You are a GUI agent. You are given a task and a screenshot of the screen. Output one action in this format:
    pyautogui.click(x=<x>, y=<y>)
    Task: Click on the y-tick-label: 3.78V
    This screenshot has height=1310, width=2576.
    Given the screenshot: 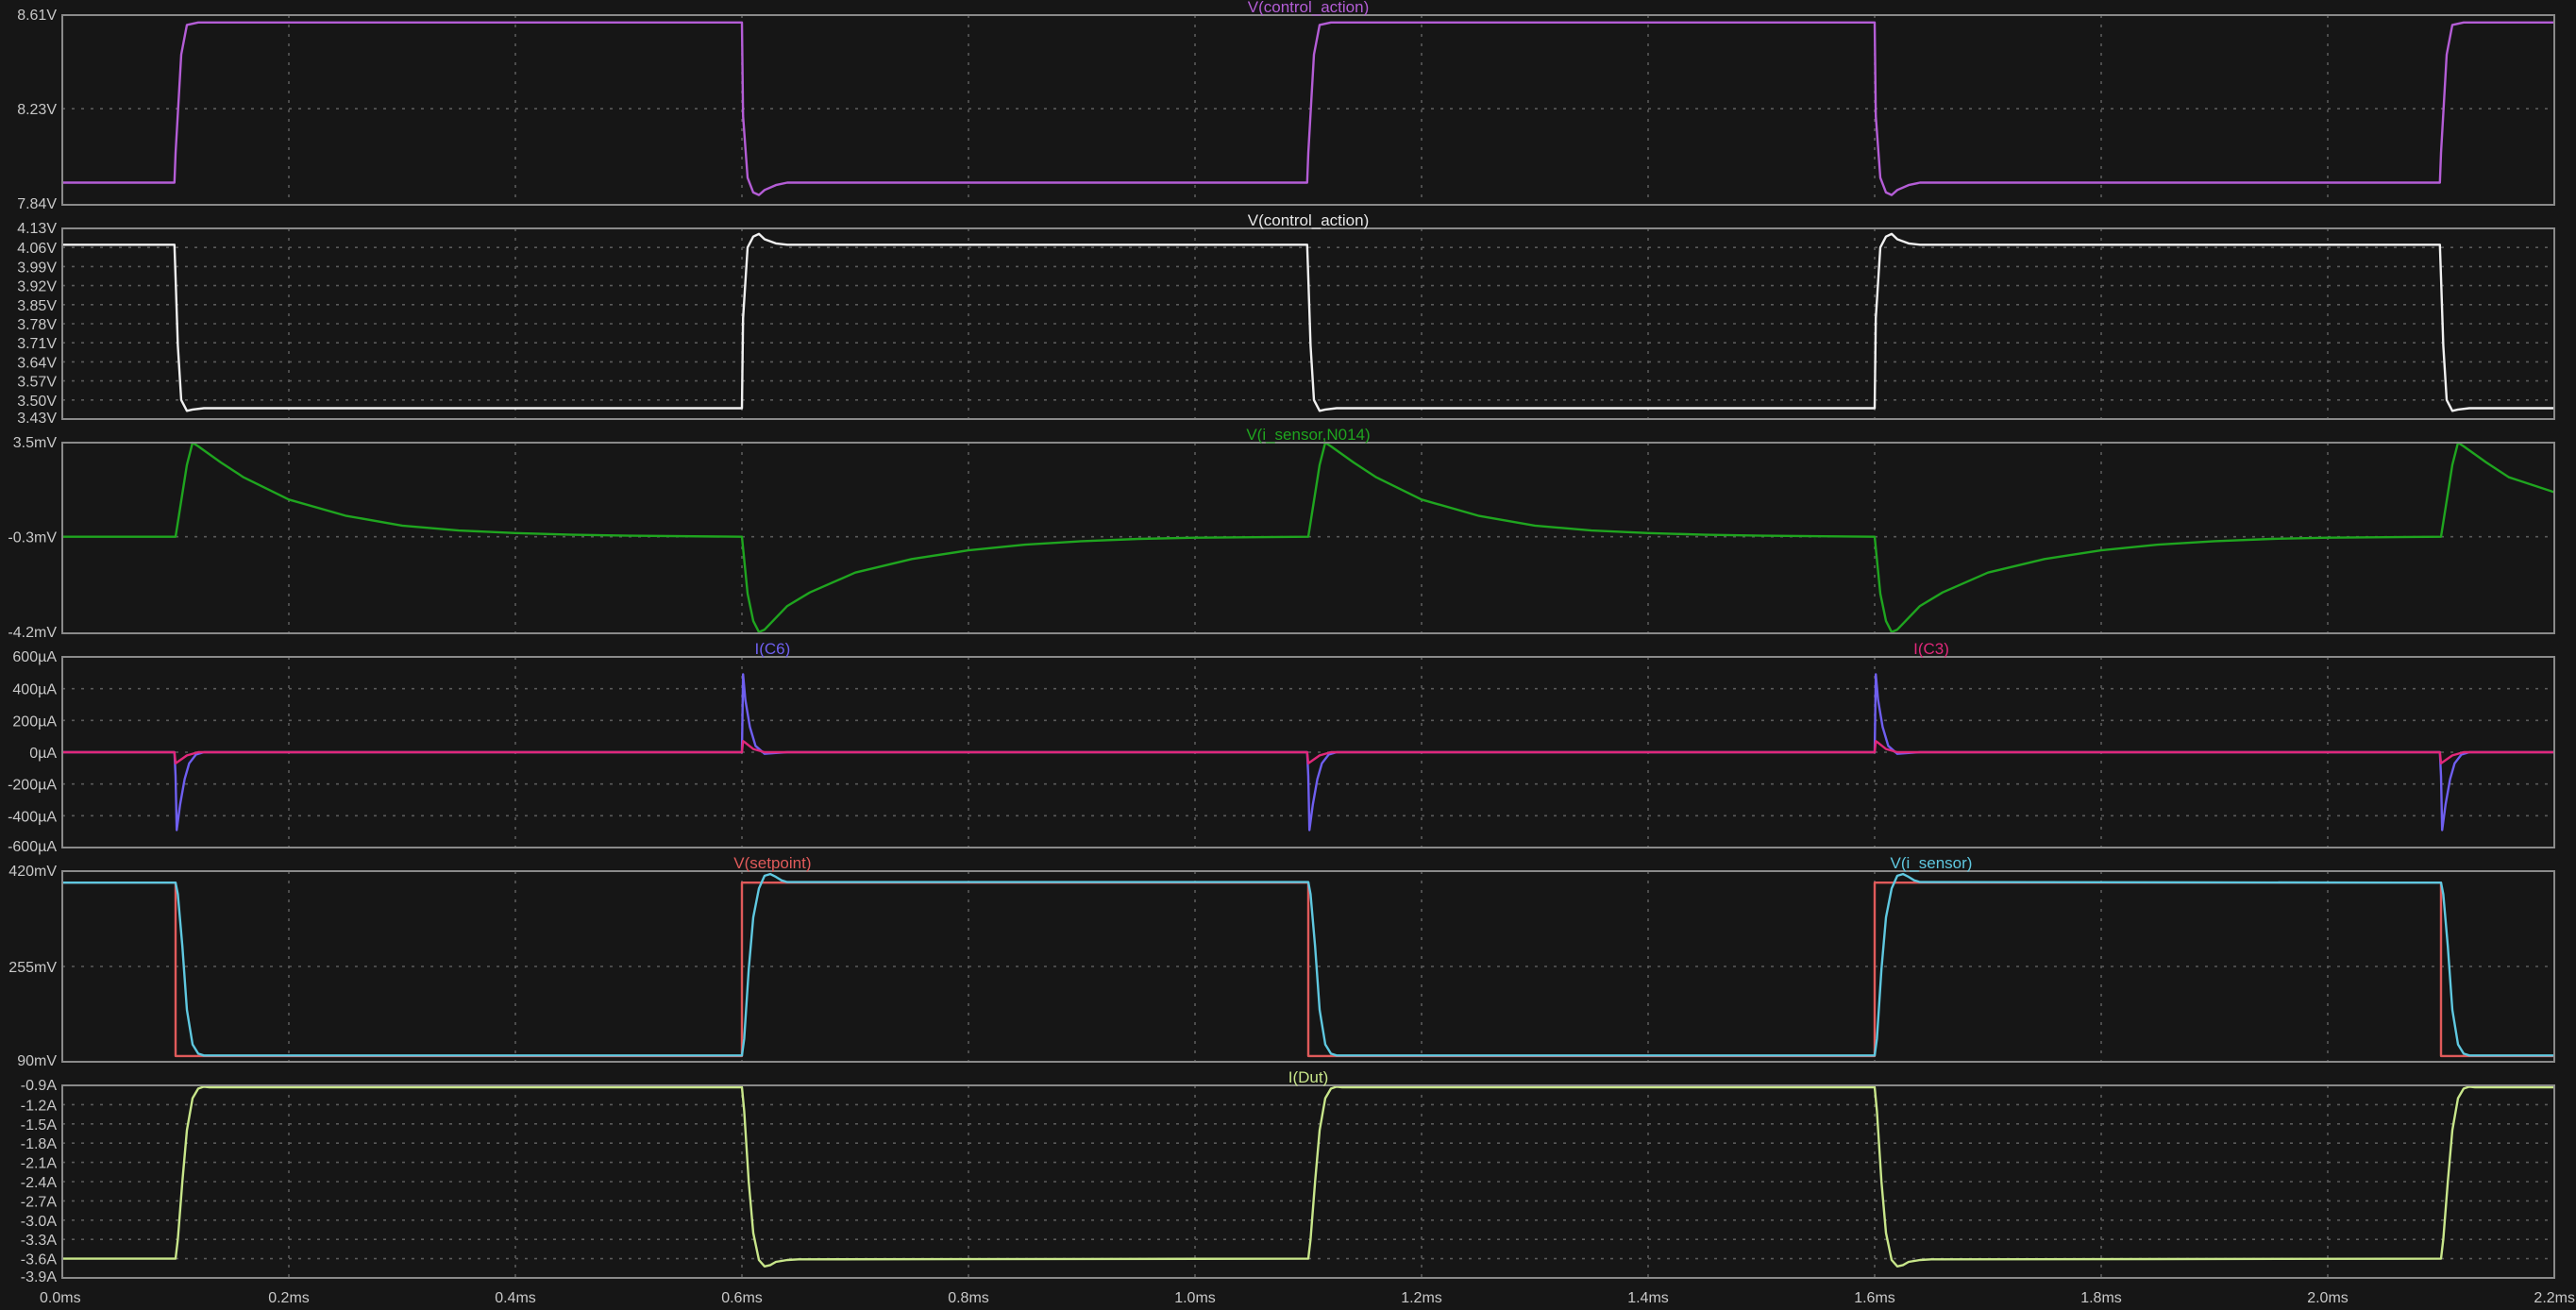 What is the action you would take?
    pyautogui.click(x=37, y=325)
    